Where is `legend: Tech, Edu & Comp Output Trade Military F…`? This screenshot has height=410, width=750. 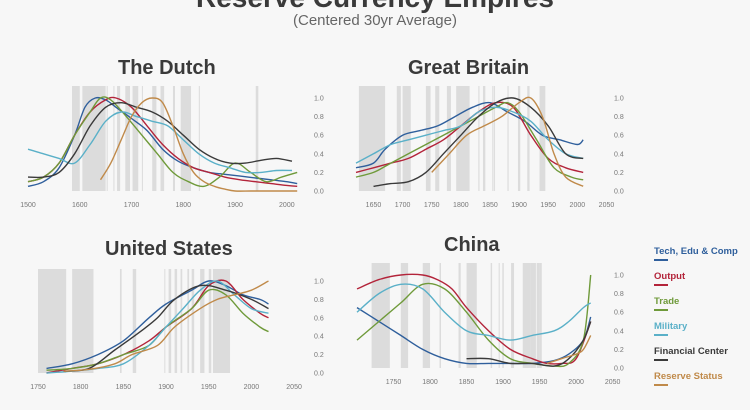
legend: Tech, Edu & Comp Output Trade Military F… is located at coordinates (702, 321).